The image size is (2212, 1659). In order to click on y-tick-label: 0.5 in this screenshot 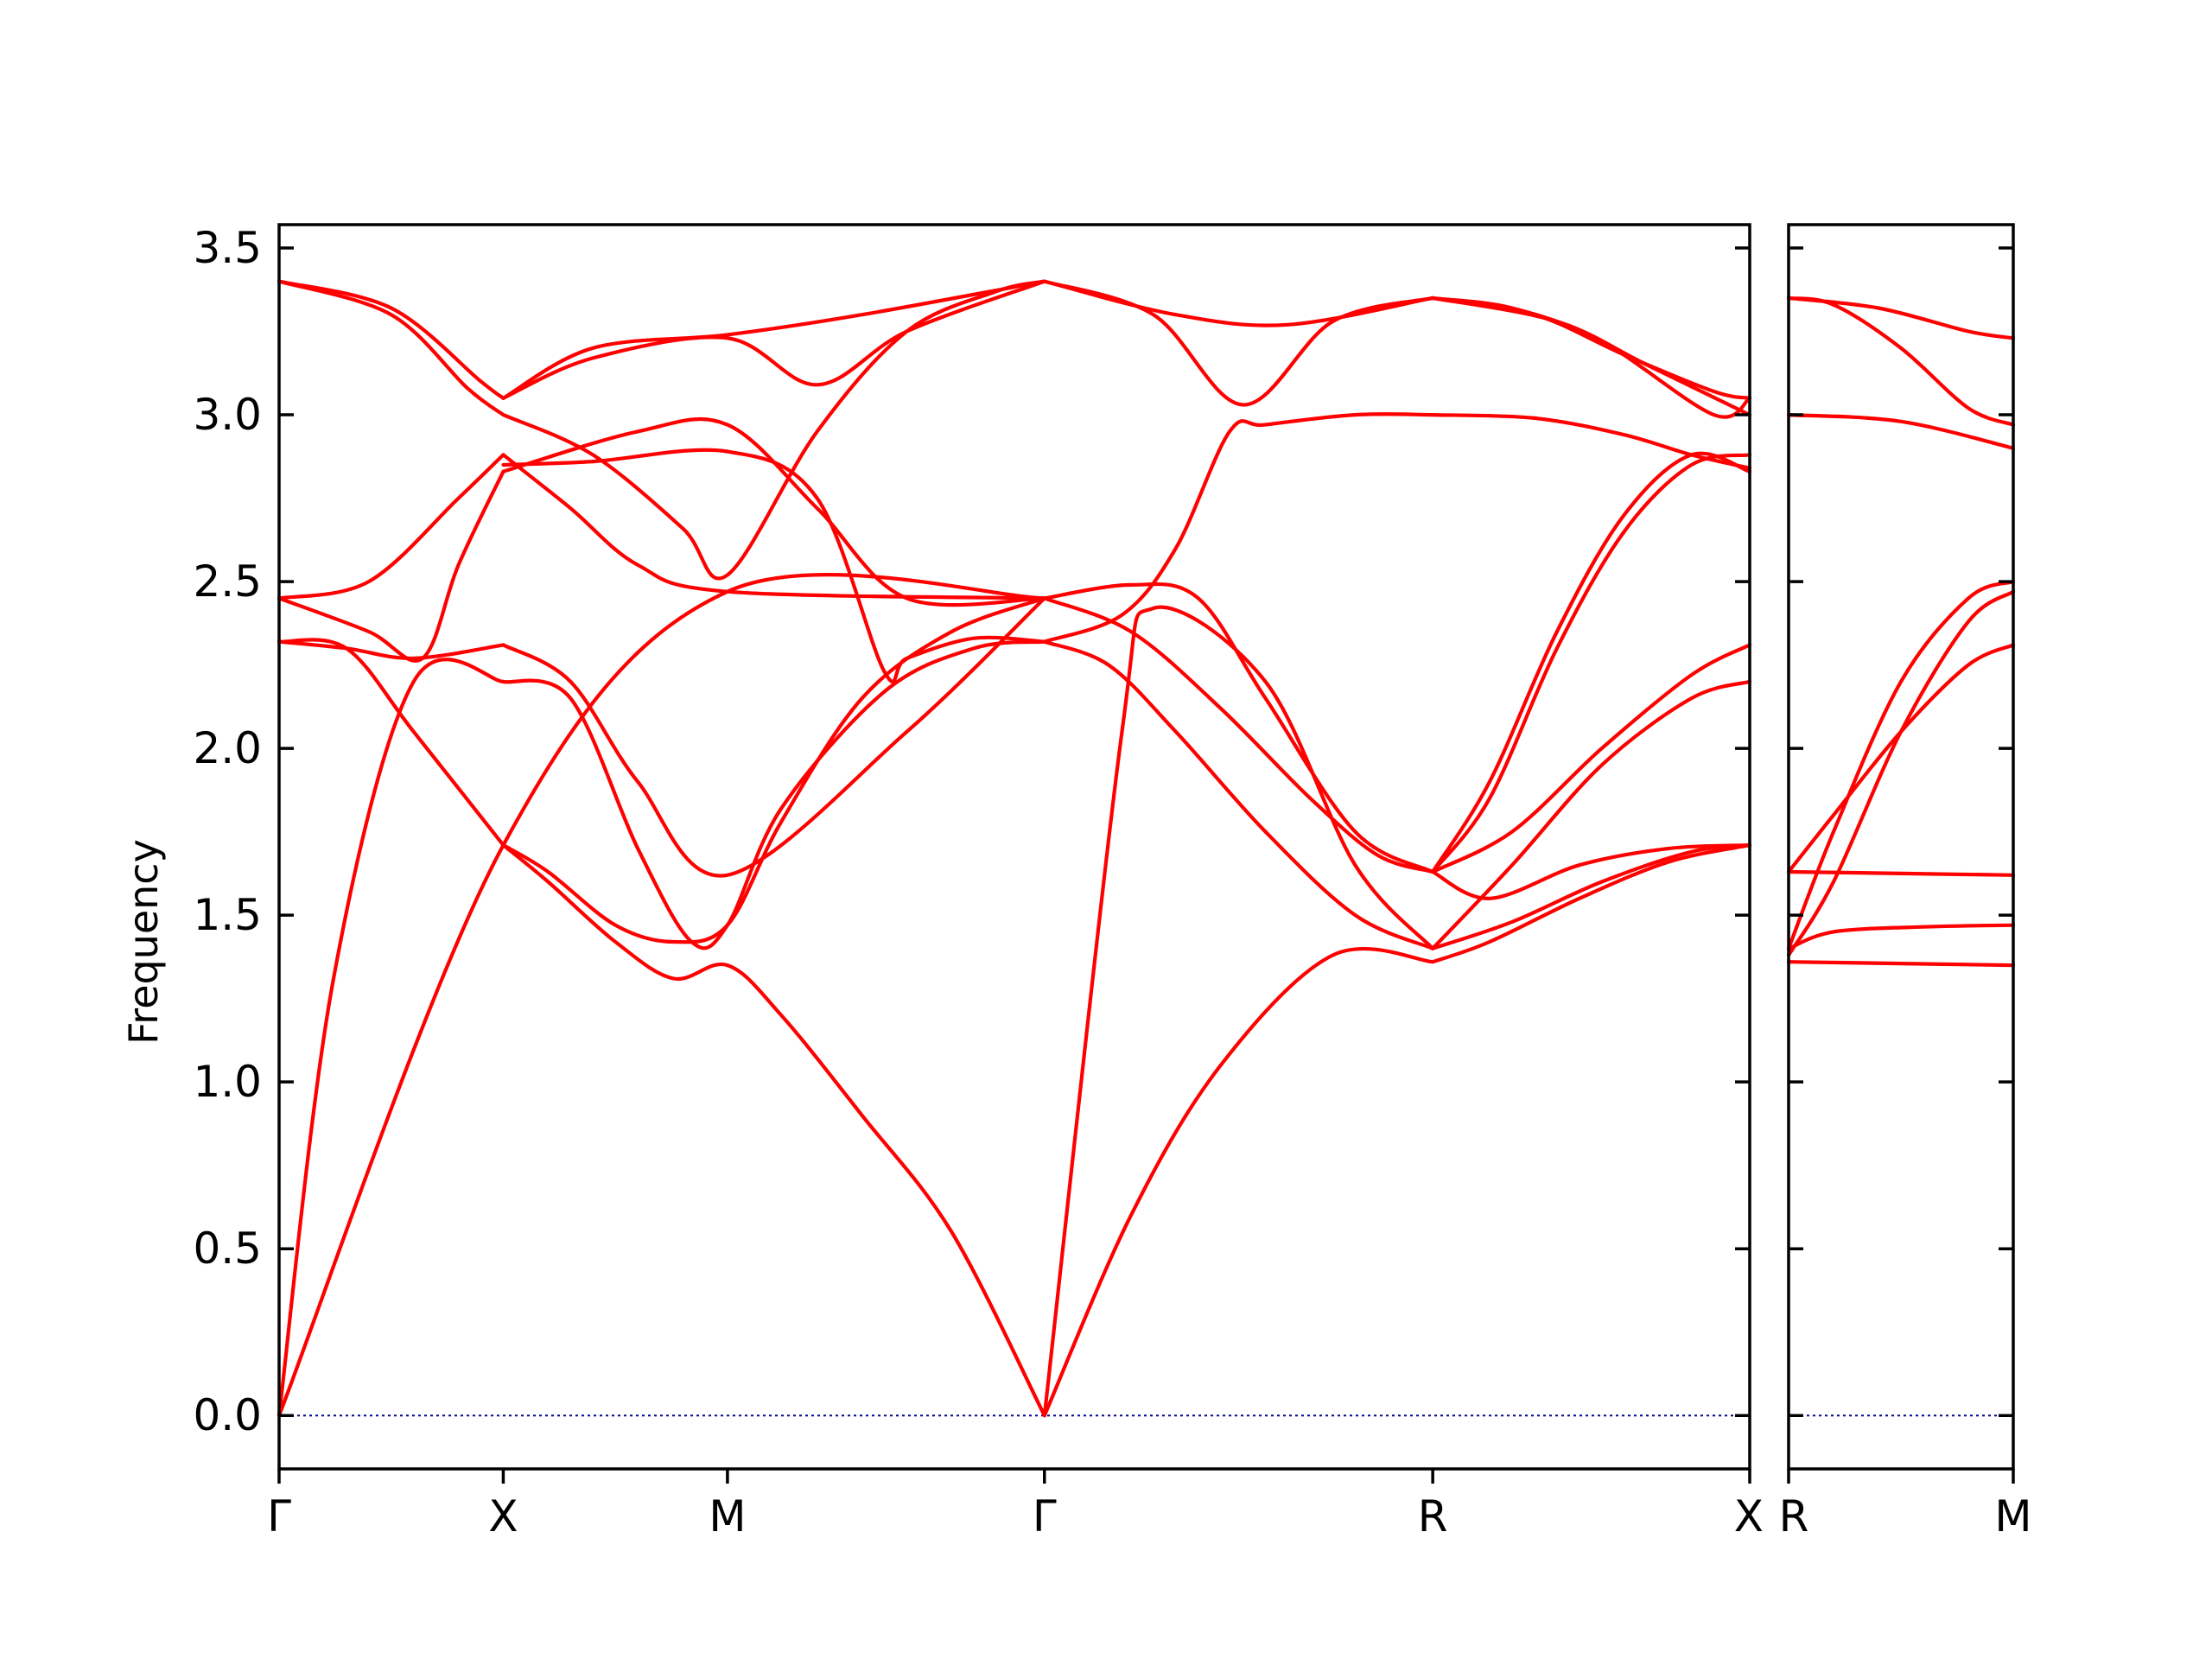, I will do `click(227, 1249)`.